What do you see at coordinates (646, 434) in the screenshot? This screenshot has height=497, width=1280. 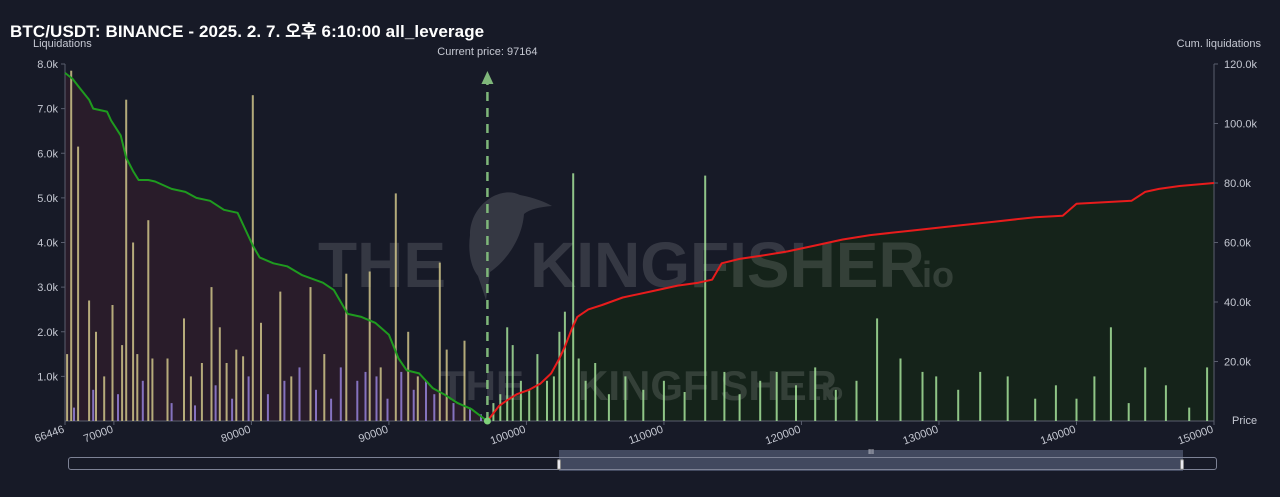 I see `x-tick-label: 110000` at bounding box center [646, 434].